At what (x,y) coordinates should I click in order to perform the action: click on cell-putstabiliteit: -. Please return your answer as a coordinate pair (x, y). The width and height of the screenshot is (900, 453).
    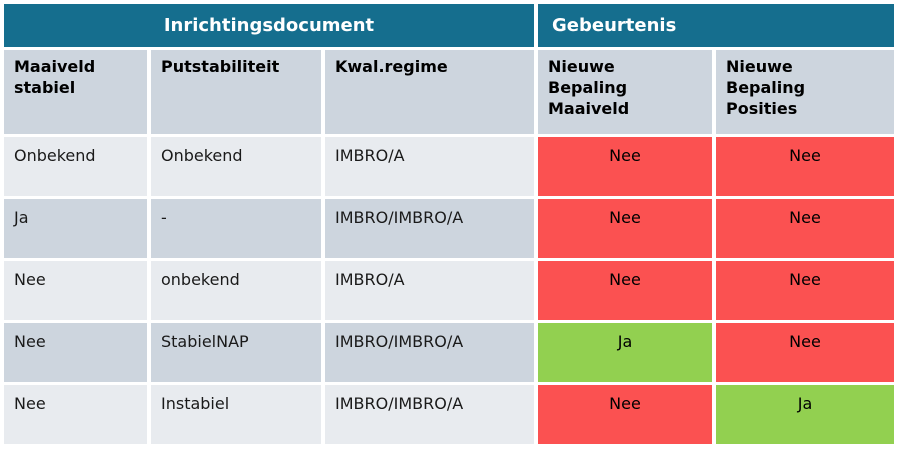
    Looking at the image, I should click on (236, 228).